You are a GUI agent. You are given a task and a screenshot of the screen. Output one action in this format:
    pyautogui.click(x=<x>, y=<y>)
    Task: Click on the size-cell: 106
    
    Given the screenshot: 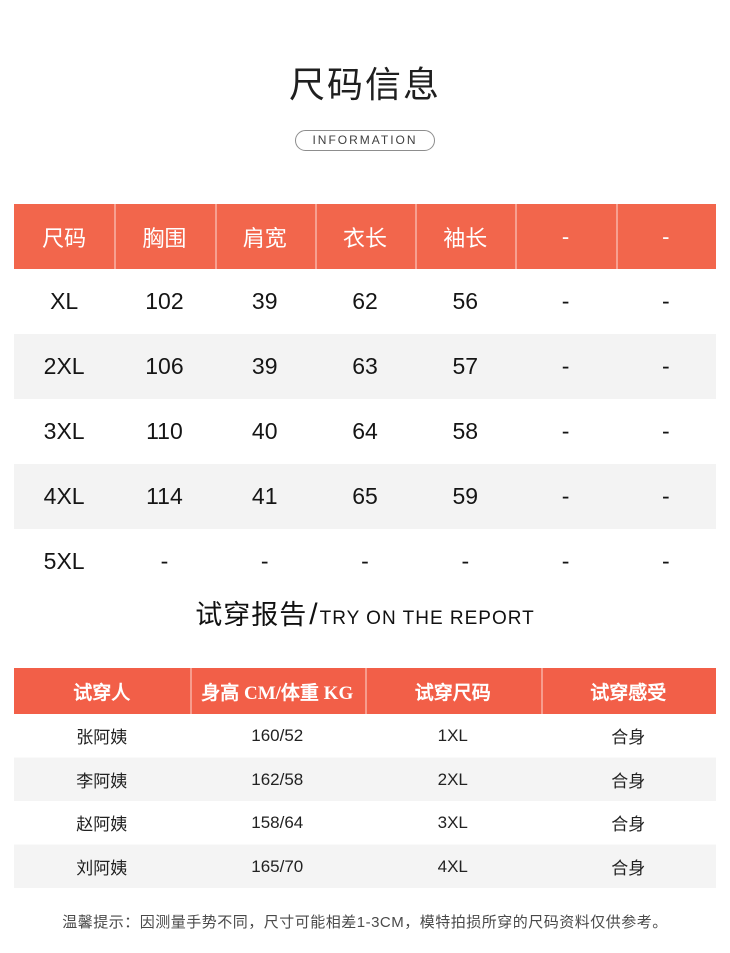 What is the action you would take?
    pyautogui.click(x=164, y=366)
    